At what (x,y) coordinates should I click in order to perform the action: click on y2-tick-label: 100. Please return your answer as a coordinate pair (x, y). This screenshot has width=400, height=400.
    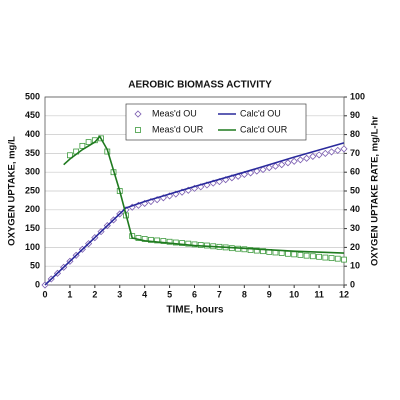
    Looking at the image, I should click on (357, 96).